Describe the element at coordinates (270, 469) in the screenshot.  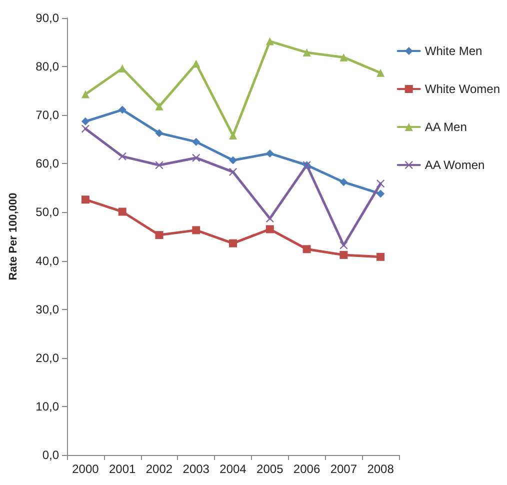
I see `x-tick-label: 2005` at that location.